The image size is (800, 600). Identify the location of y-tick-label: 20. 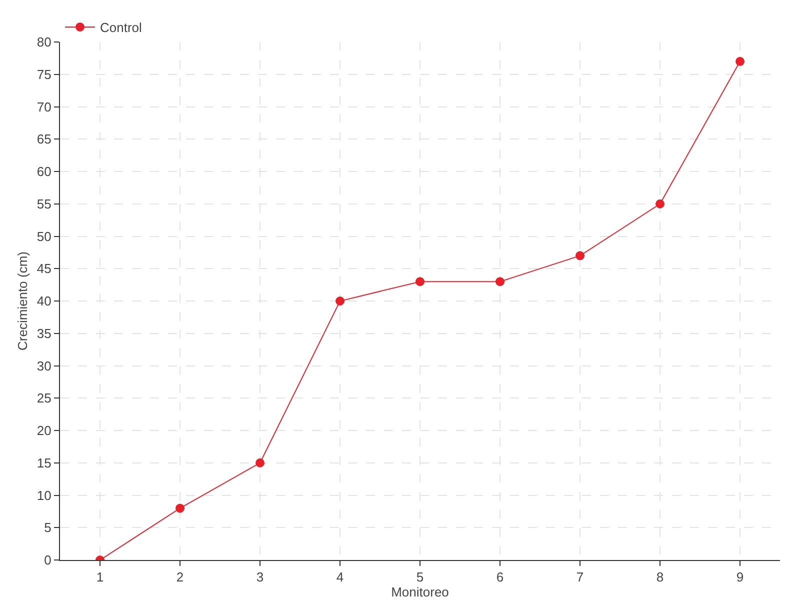
(44, 430).